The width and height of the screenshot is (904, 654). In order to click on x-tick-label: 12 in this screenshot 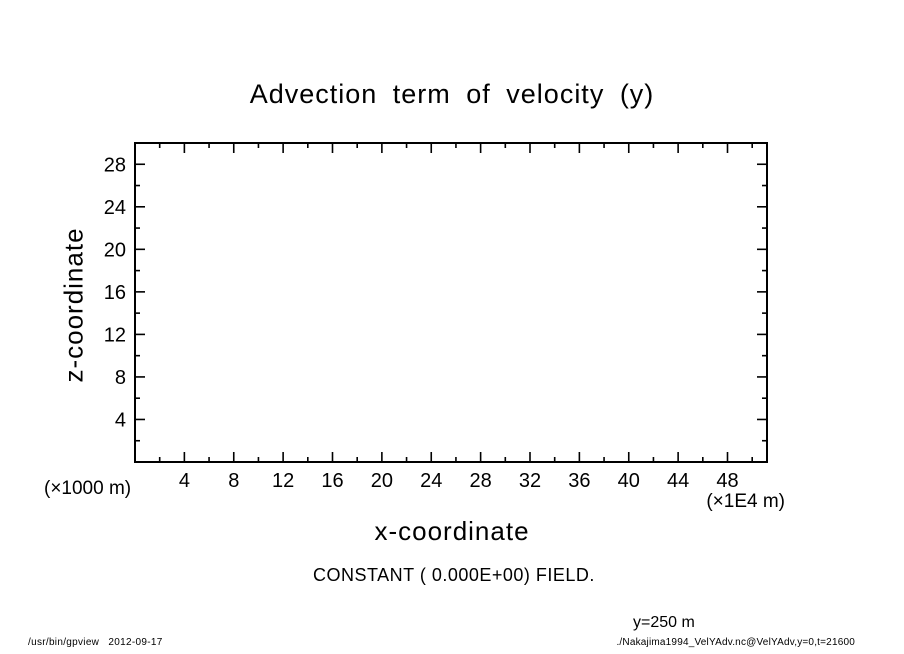, I will do `click(283, 481)`.